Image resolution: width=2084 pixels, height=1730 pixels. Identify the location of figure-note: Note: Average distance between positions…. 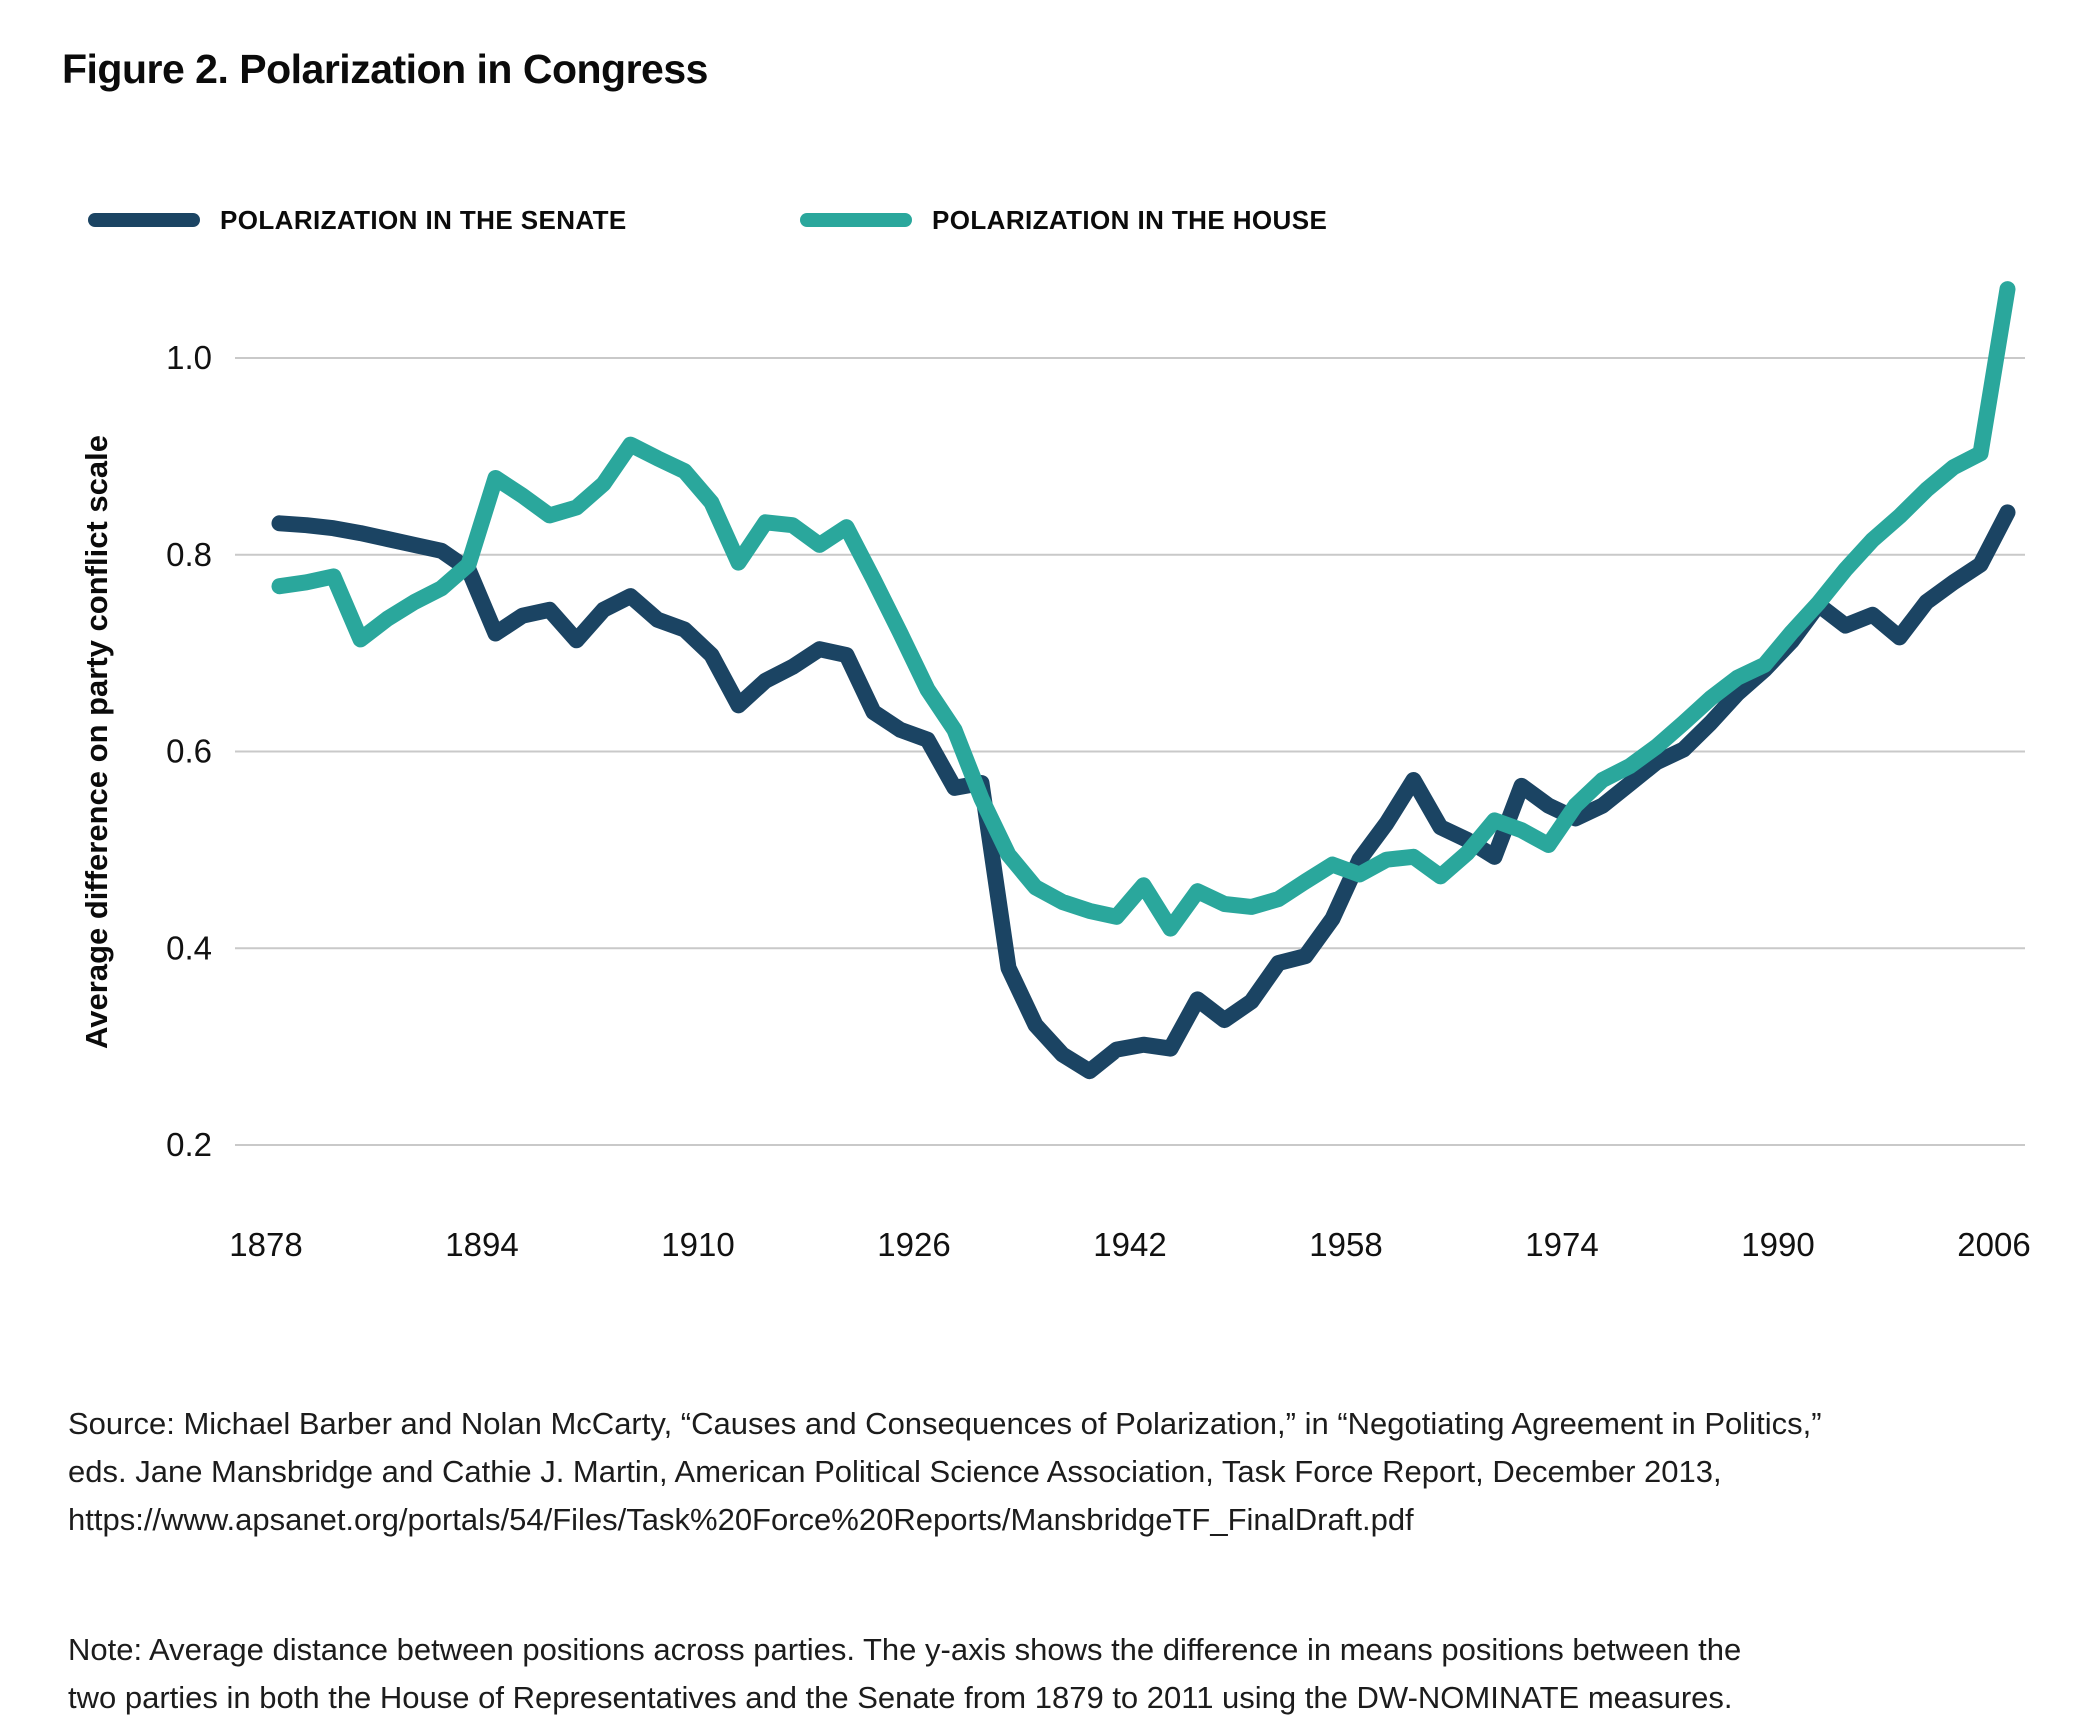
(904, 1674).